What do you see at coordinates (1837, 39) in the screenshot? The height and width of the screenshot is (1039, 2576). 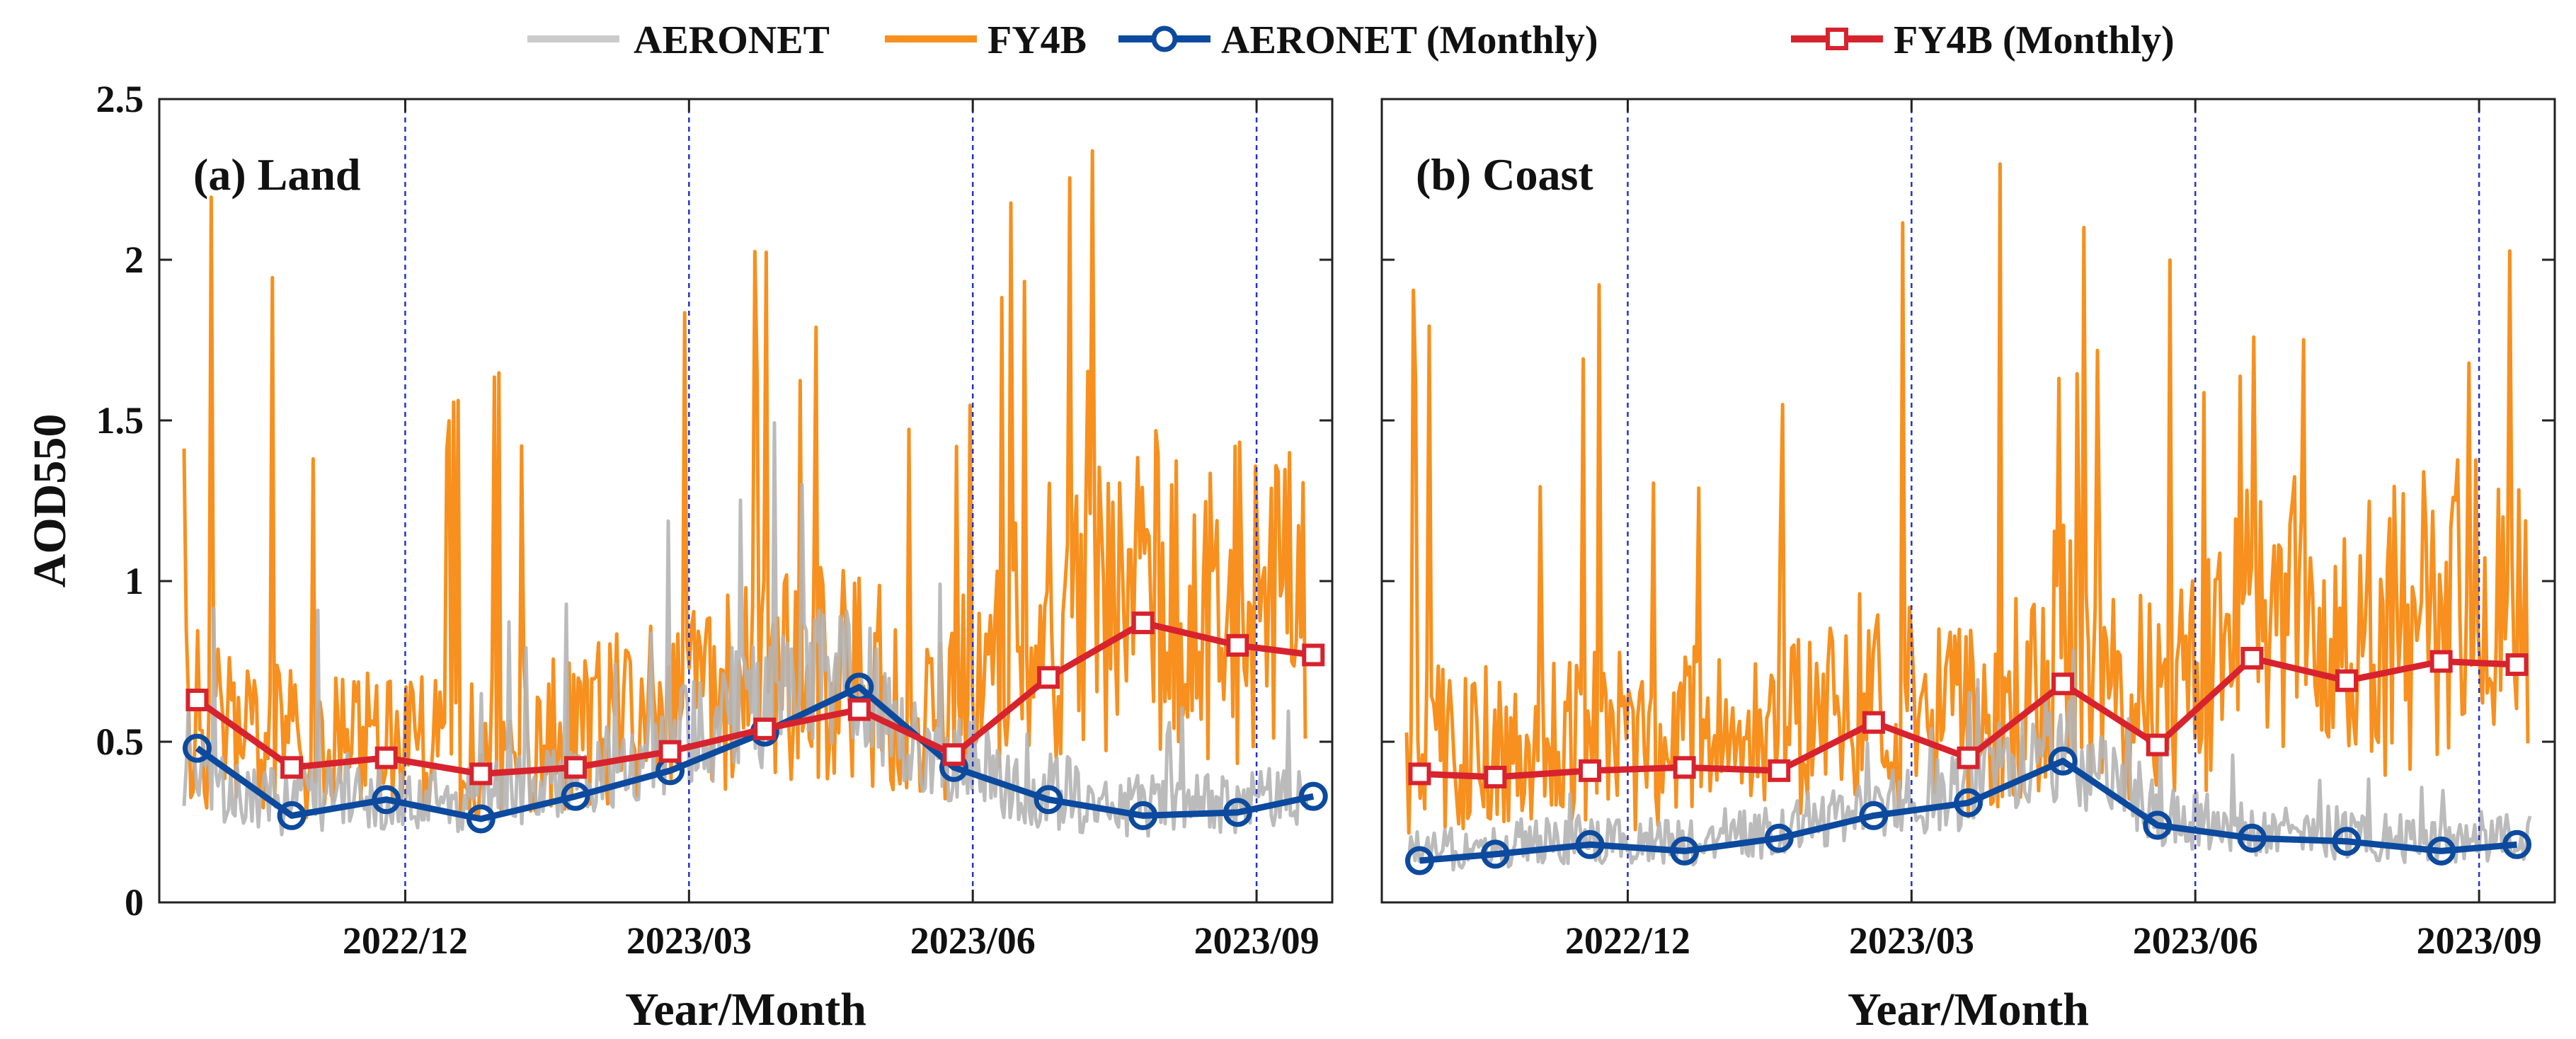 I see `legend-square-marker` at bounding box center [1837, 39].